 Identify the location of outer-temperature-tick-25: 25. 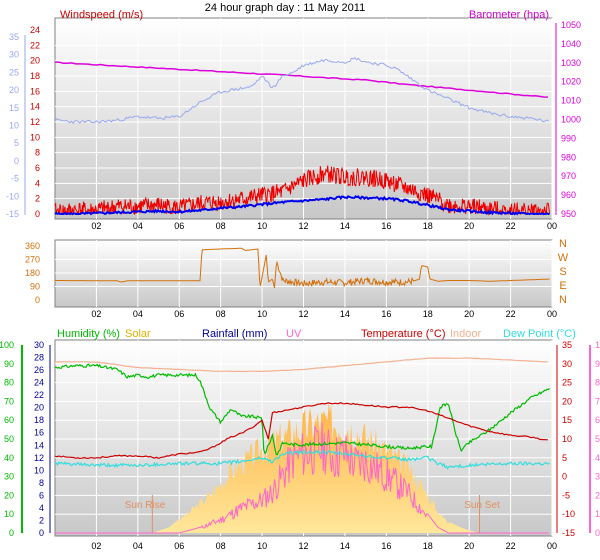
(14, 72).